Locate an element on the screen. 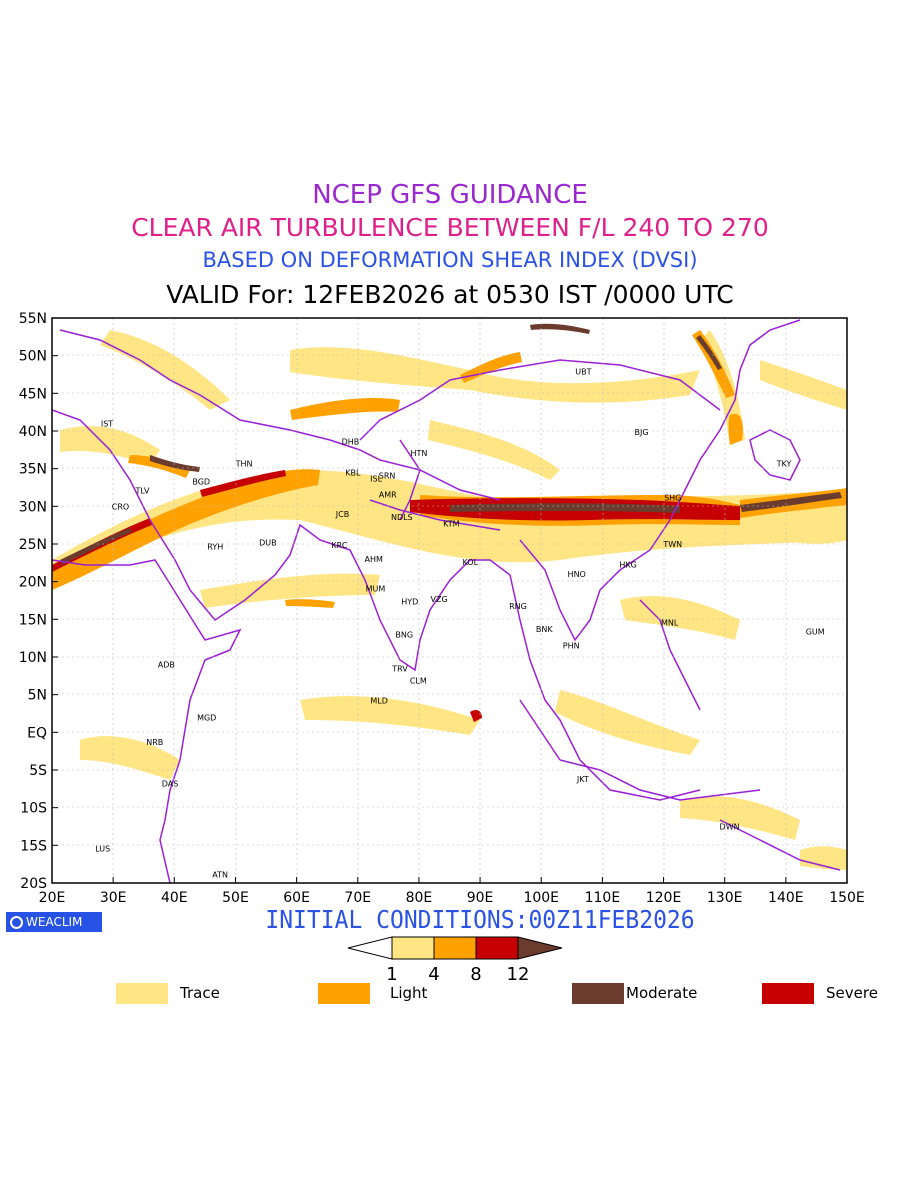 Image resolution: width=900 pixels, height=1200 pixels. lon-tick-label: 120E is located at coordinates (664, 898).